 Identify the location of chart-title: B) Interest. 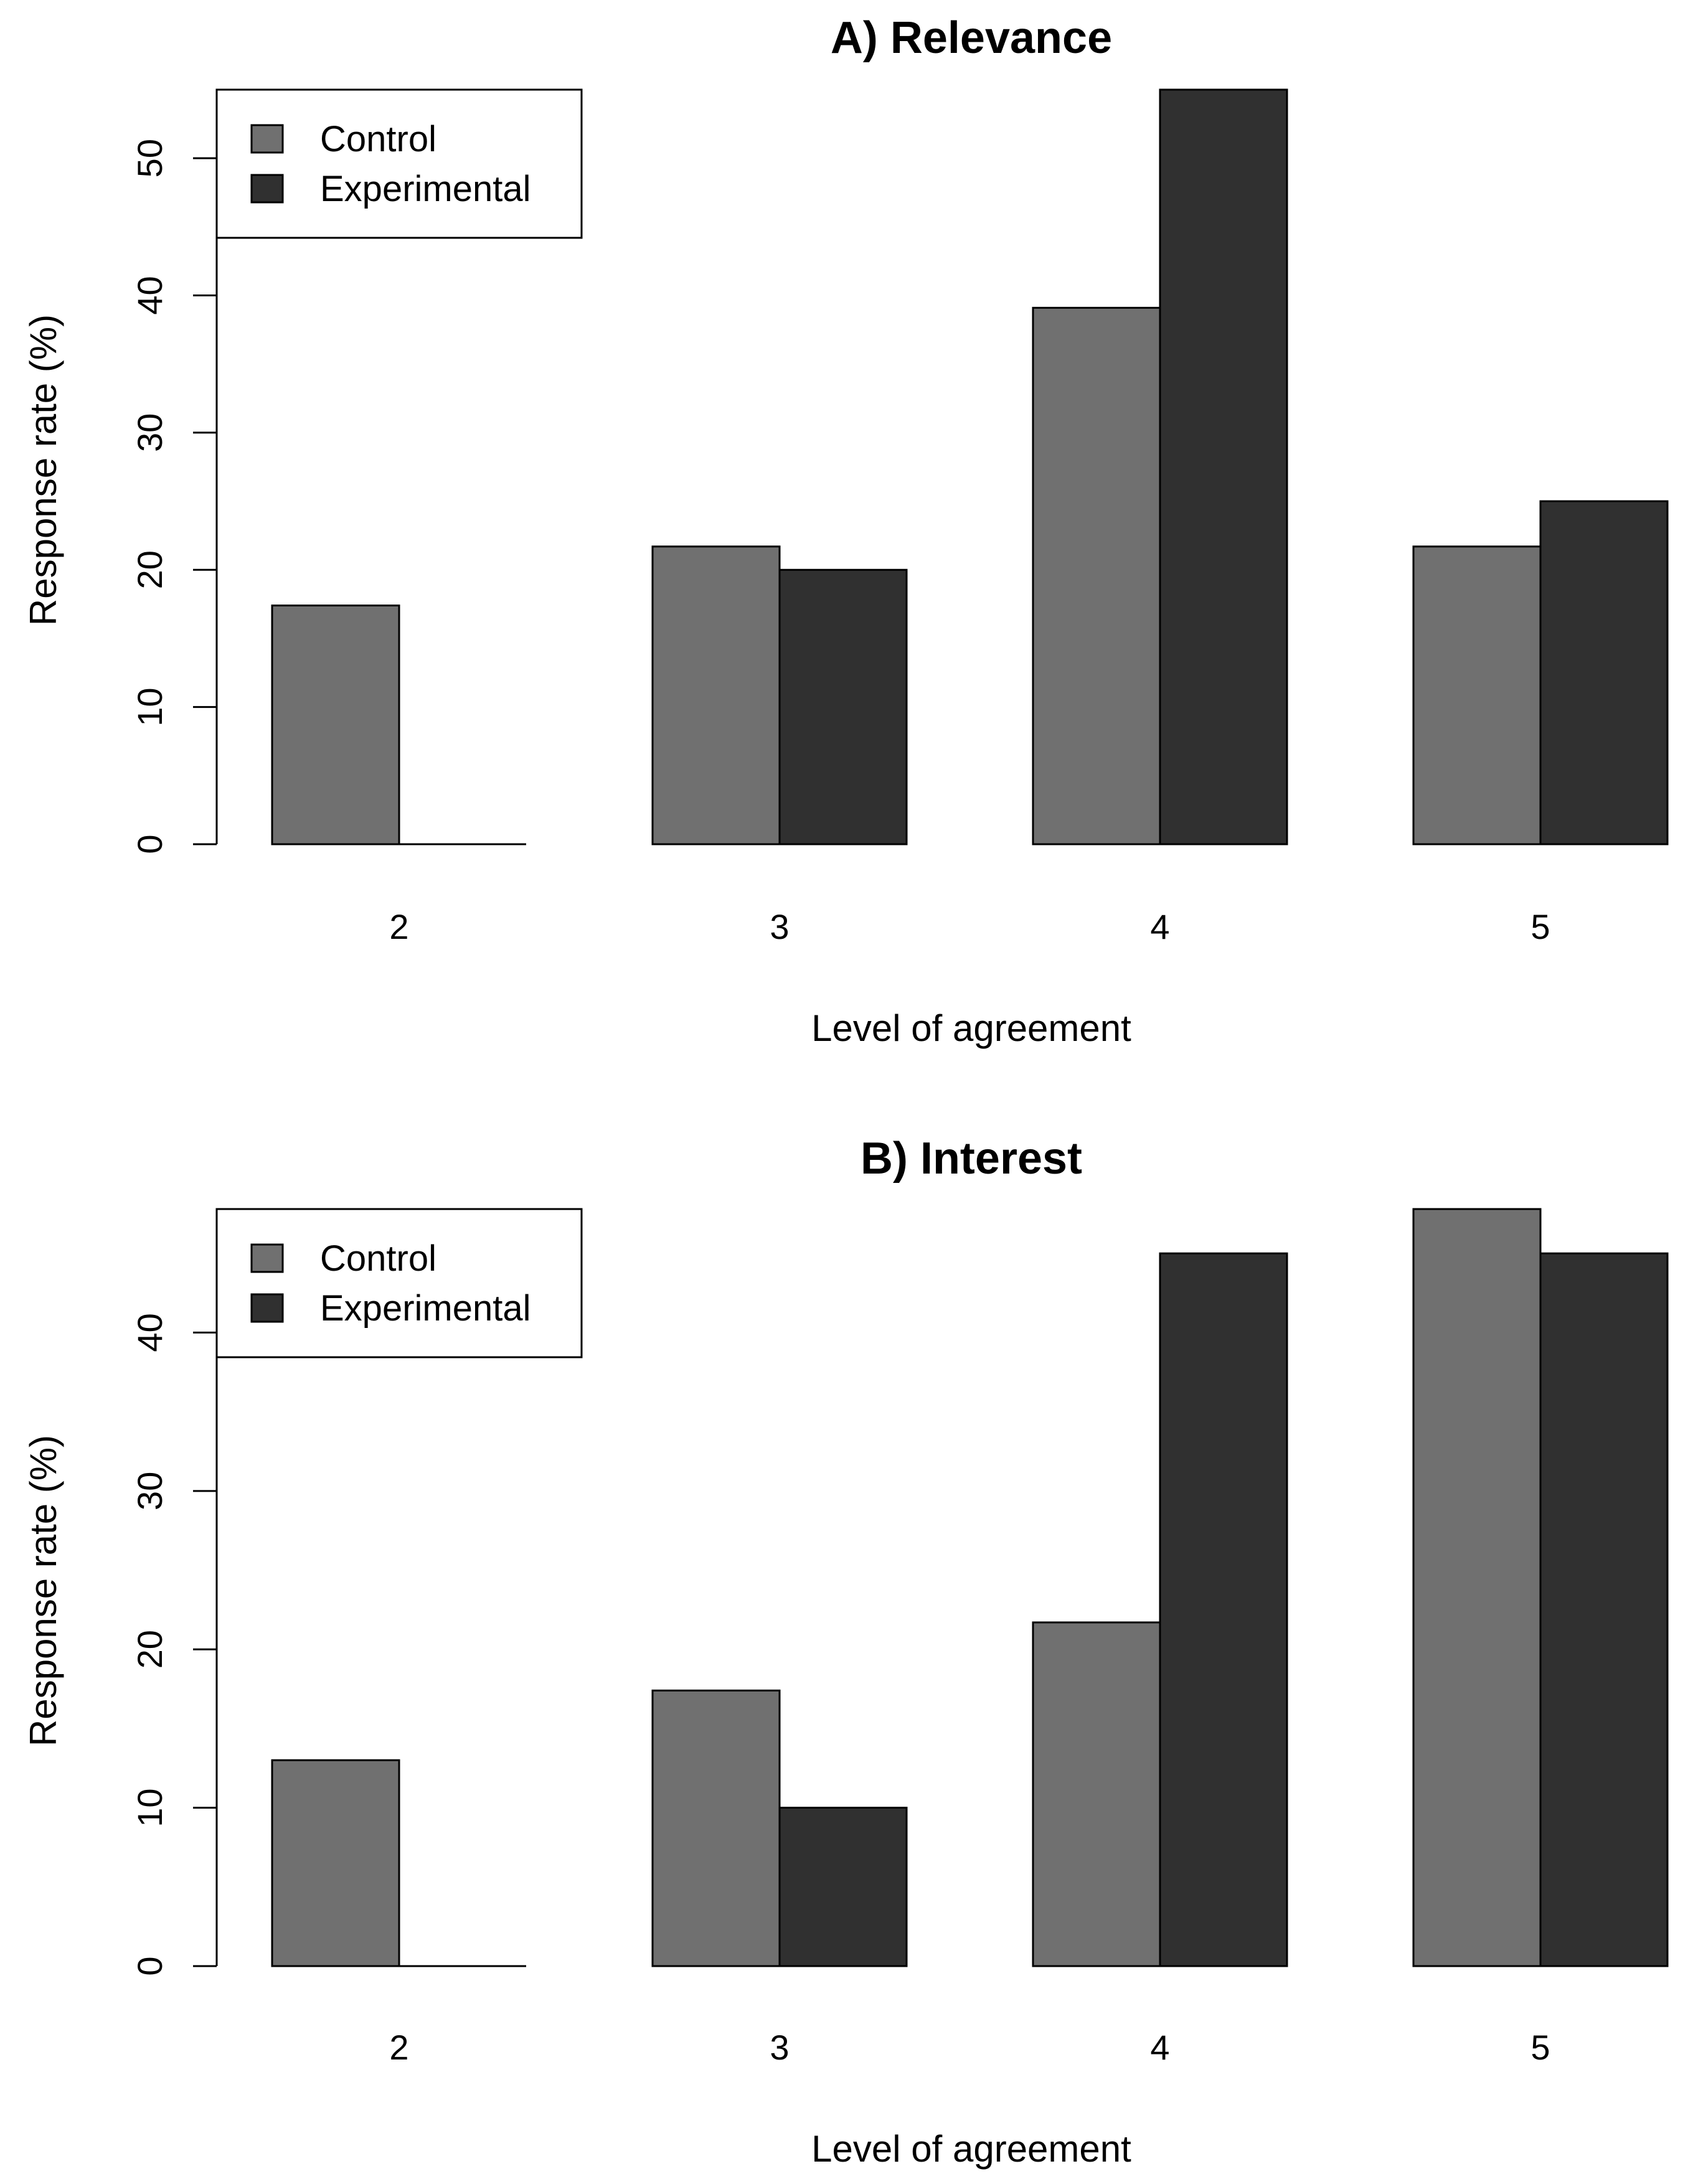
(971, 1159).